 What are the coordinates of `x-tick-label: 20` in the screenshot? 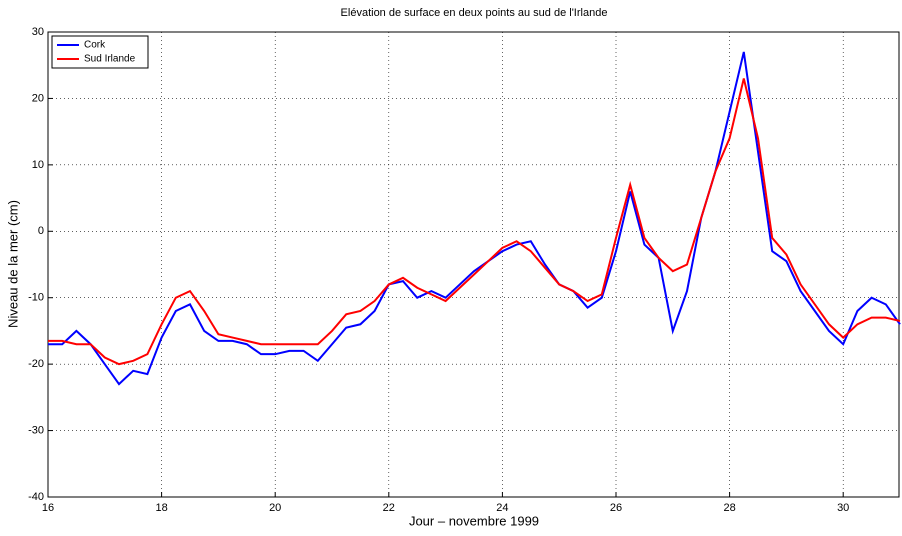 It's located at (275, 508).